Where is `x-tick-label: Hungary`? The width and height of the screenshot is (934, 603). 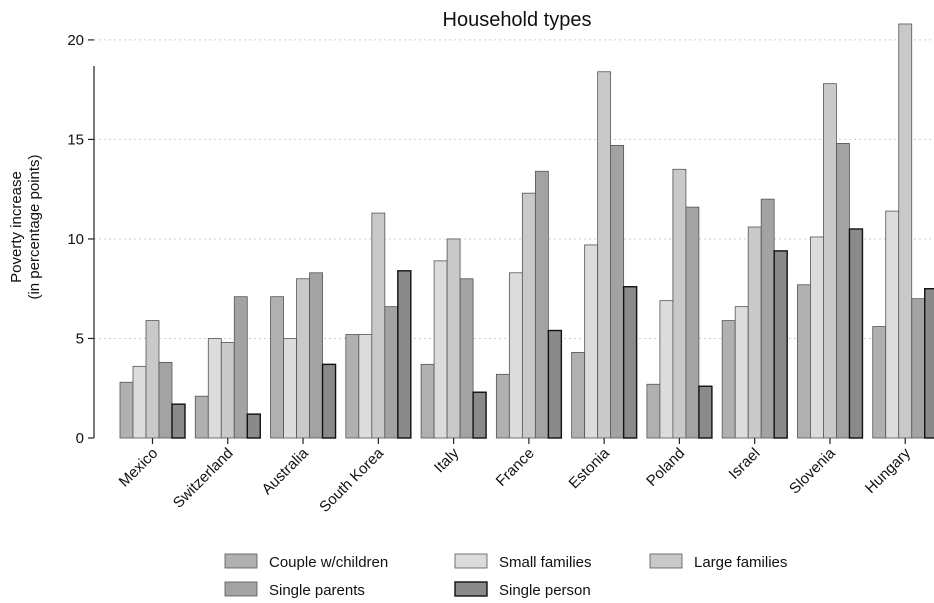 x-tick-label: Hungary is located at coordinates (888, 470).